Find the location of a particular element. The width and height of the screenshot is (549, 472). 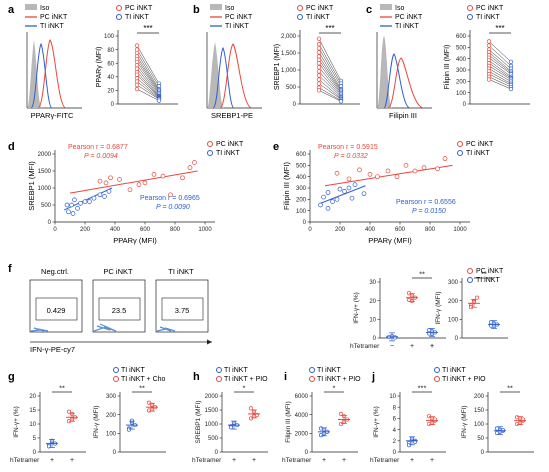

ti-pearson-label: Pearson r = 0.6965 is located at coordinates (170, 198).